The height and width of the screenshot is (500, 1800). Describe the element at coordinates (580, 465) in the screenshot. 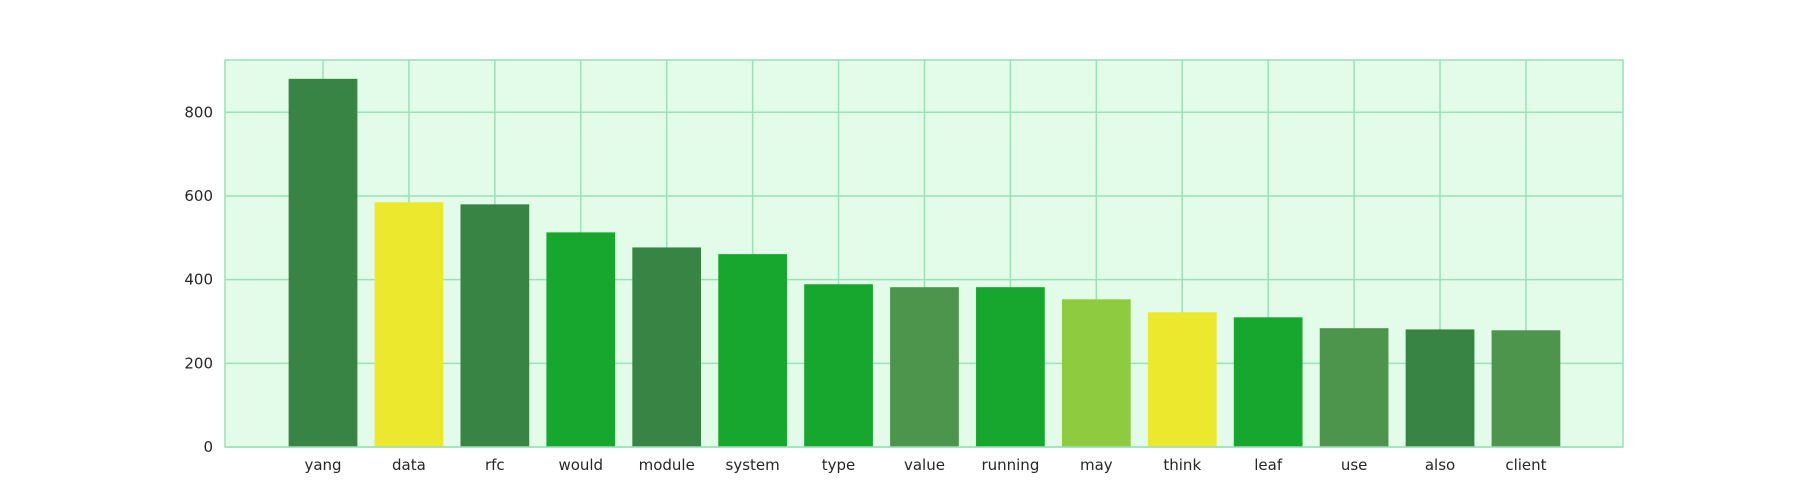

I see `x-tick-label-would: would` at that location.